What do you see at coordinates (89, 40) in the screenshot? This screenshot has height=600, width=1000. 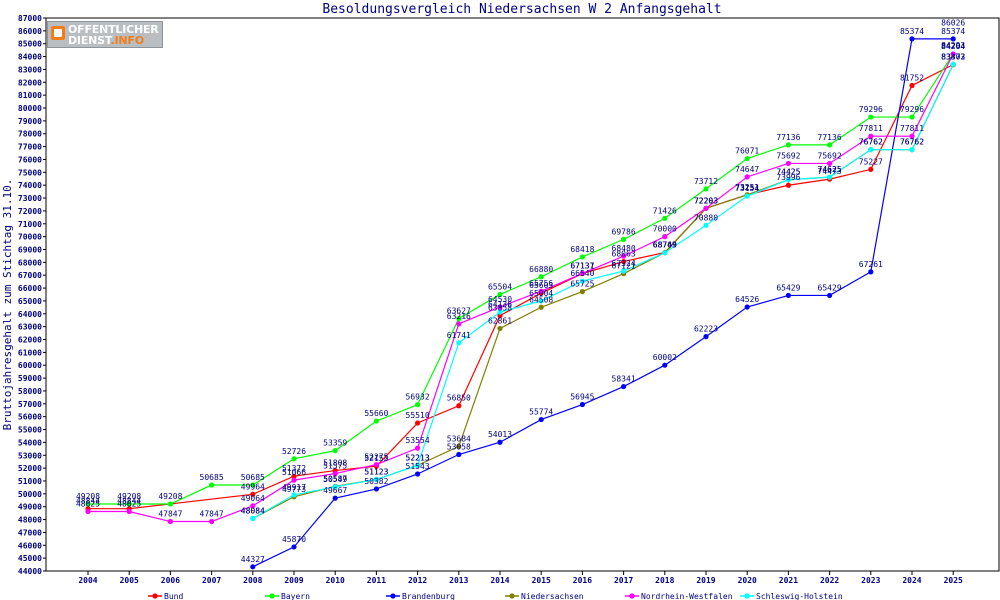 I see `logo-line2-a: DIENST` at bounding box center [89, 40].